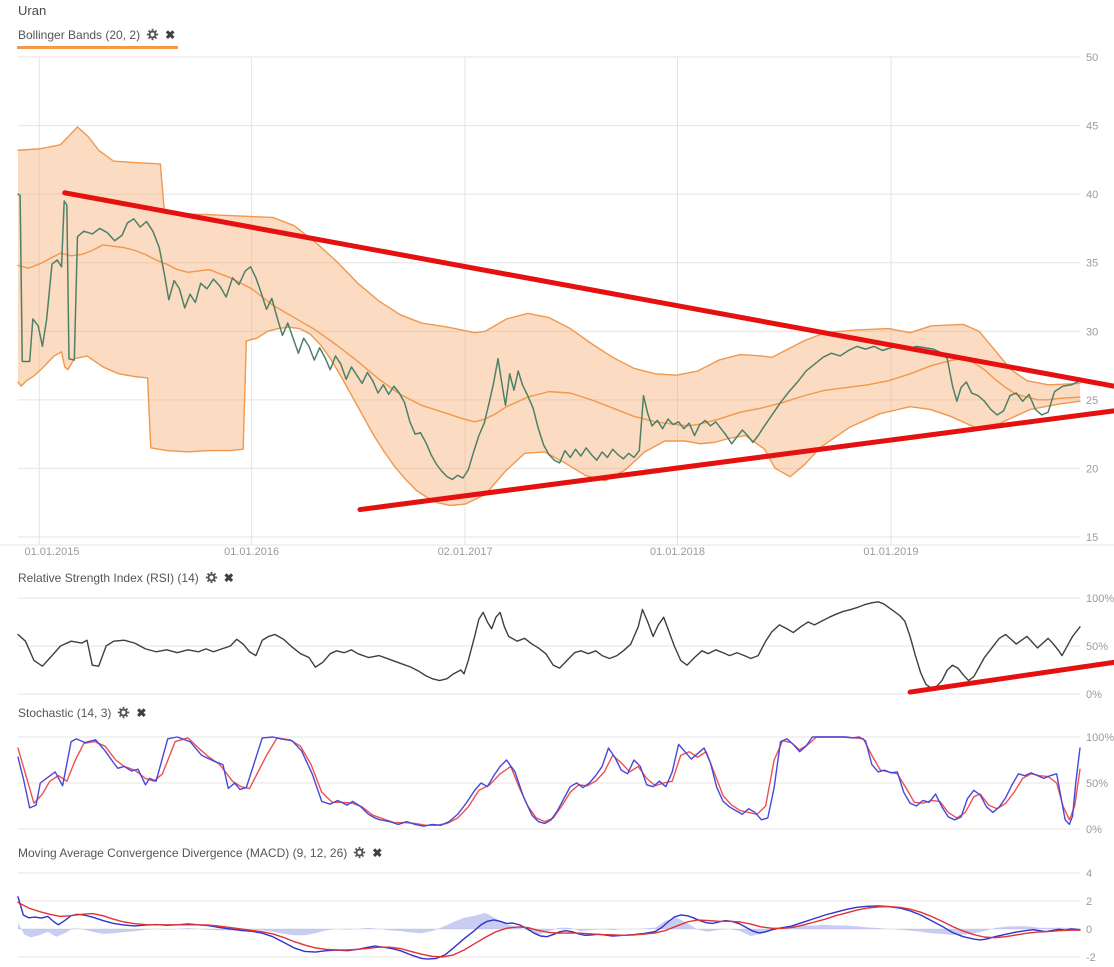  What do you see at coordinates (32, 10) in the screenshot?
I see `page-title: Uran` at bounding box center [32, 10].